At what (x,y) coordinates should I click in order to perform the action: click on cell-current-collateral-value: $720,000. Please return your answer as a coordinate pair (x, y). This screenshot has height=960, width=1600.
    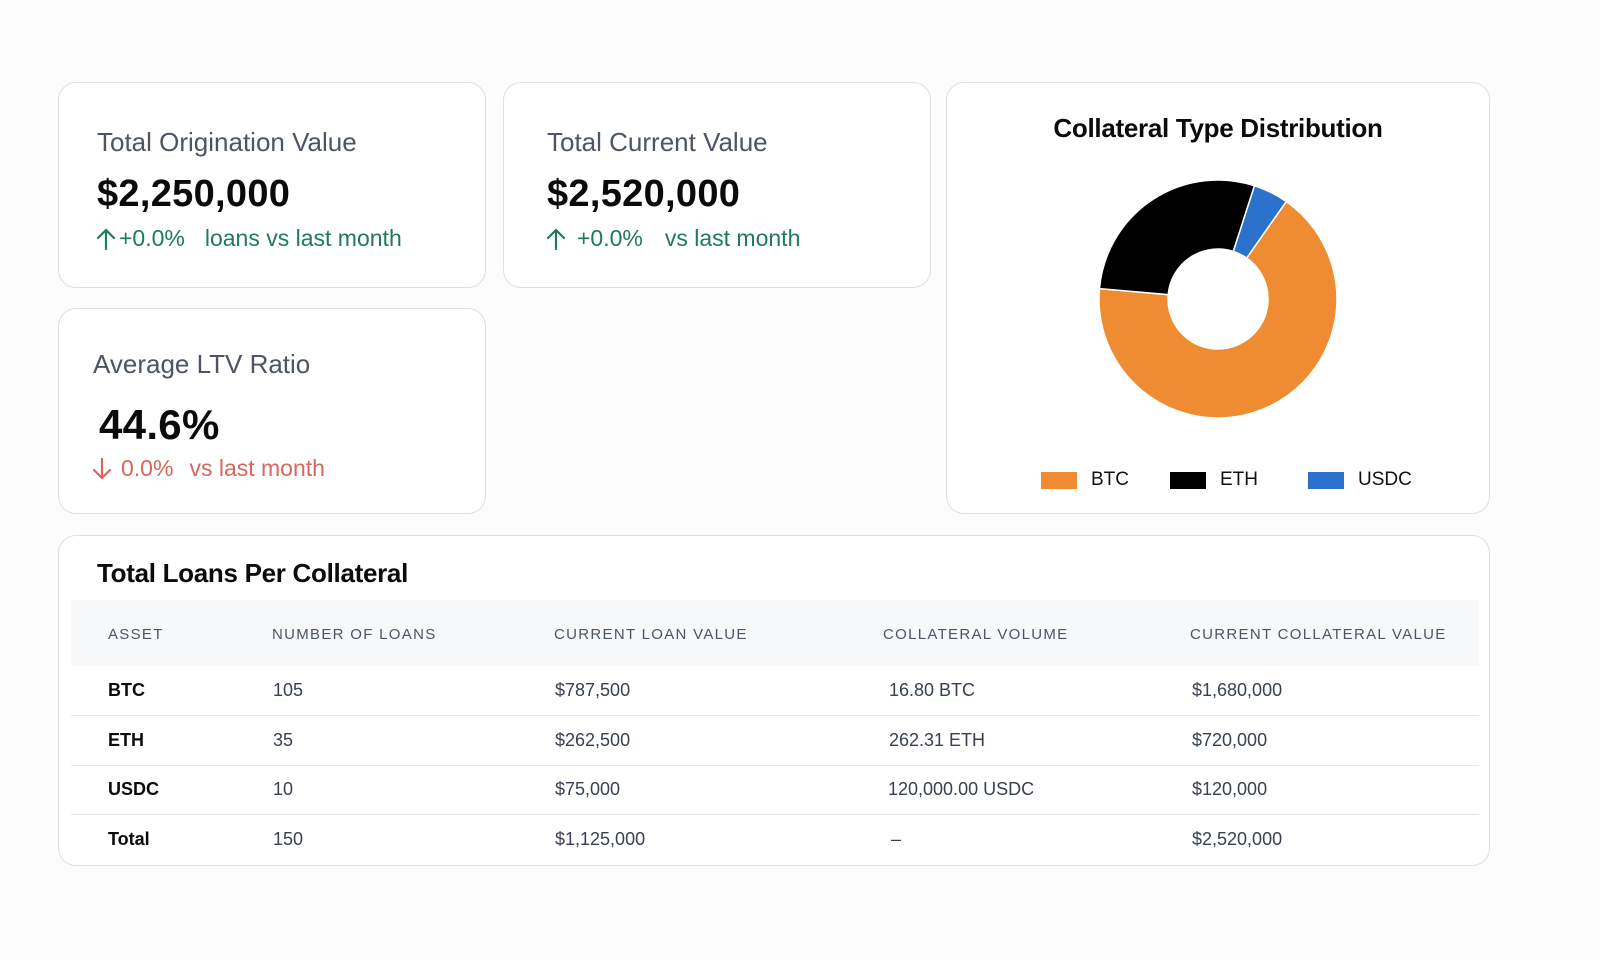
    Looking at the image, I should click on (1230, 740).